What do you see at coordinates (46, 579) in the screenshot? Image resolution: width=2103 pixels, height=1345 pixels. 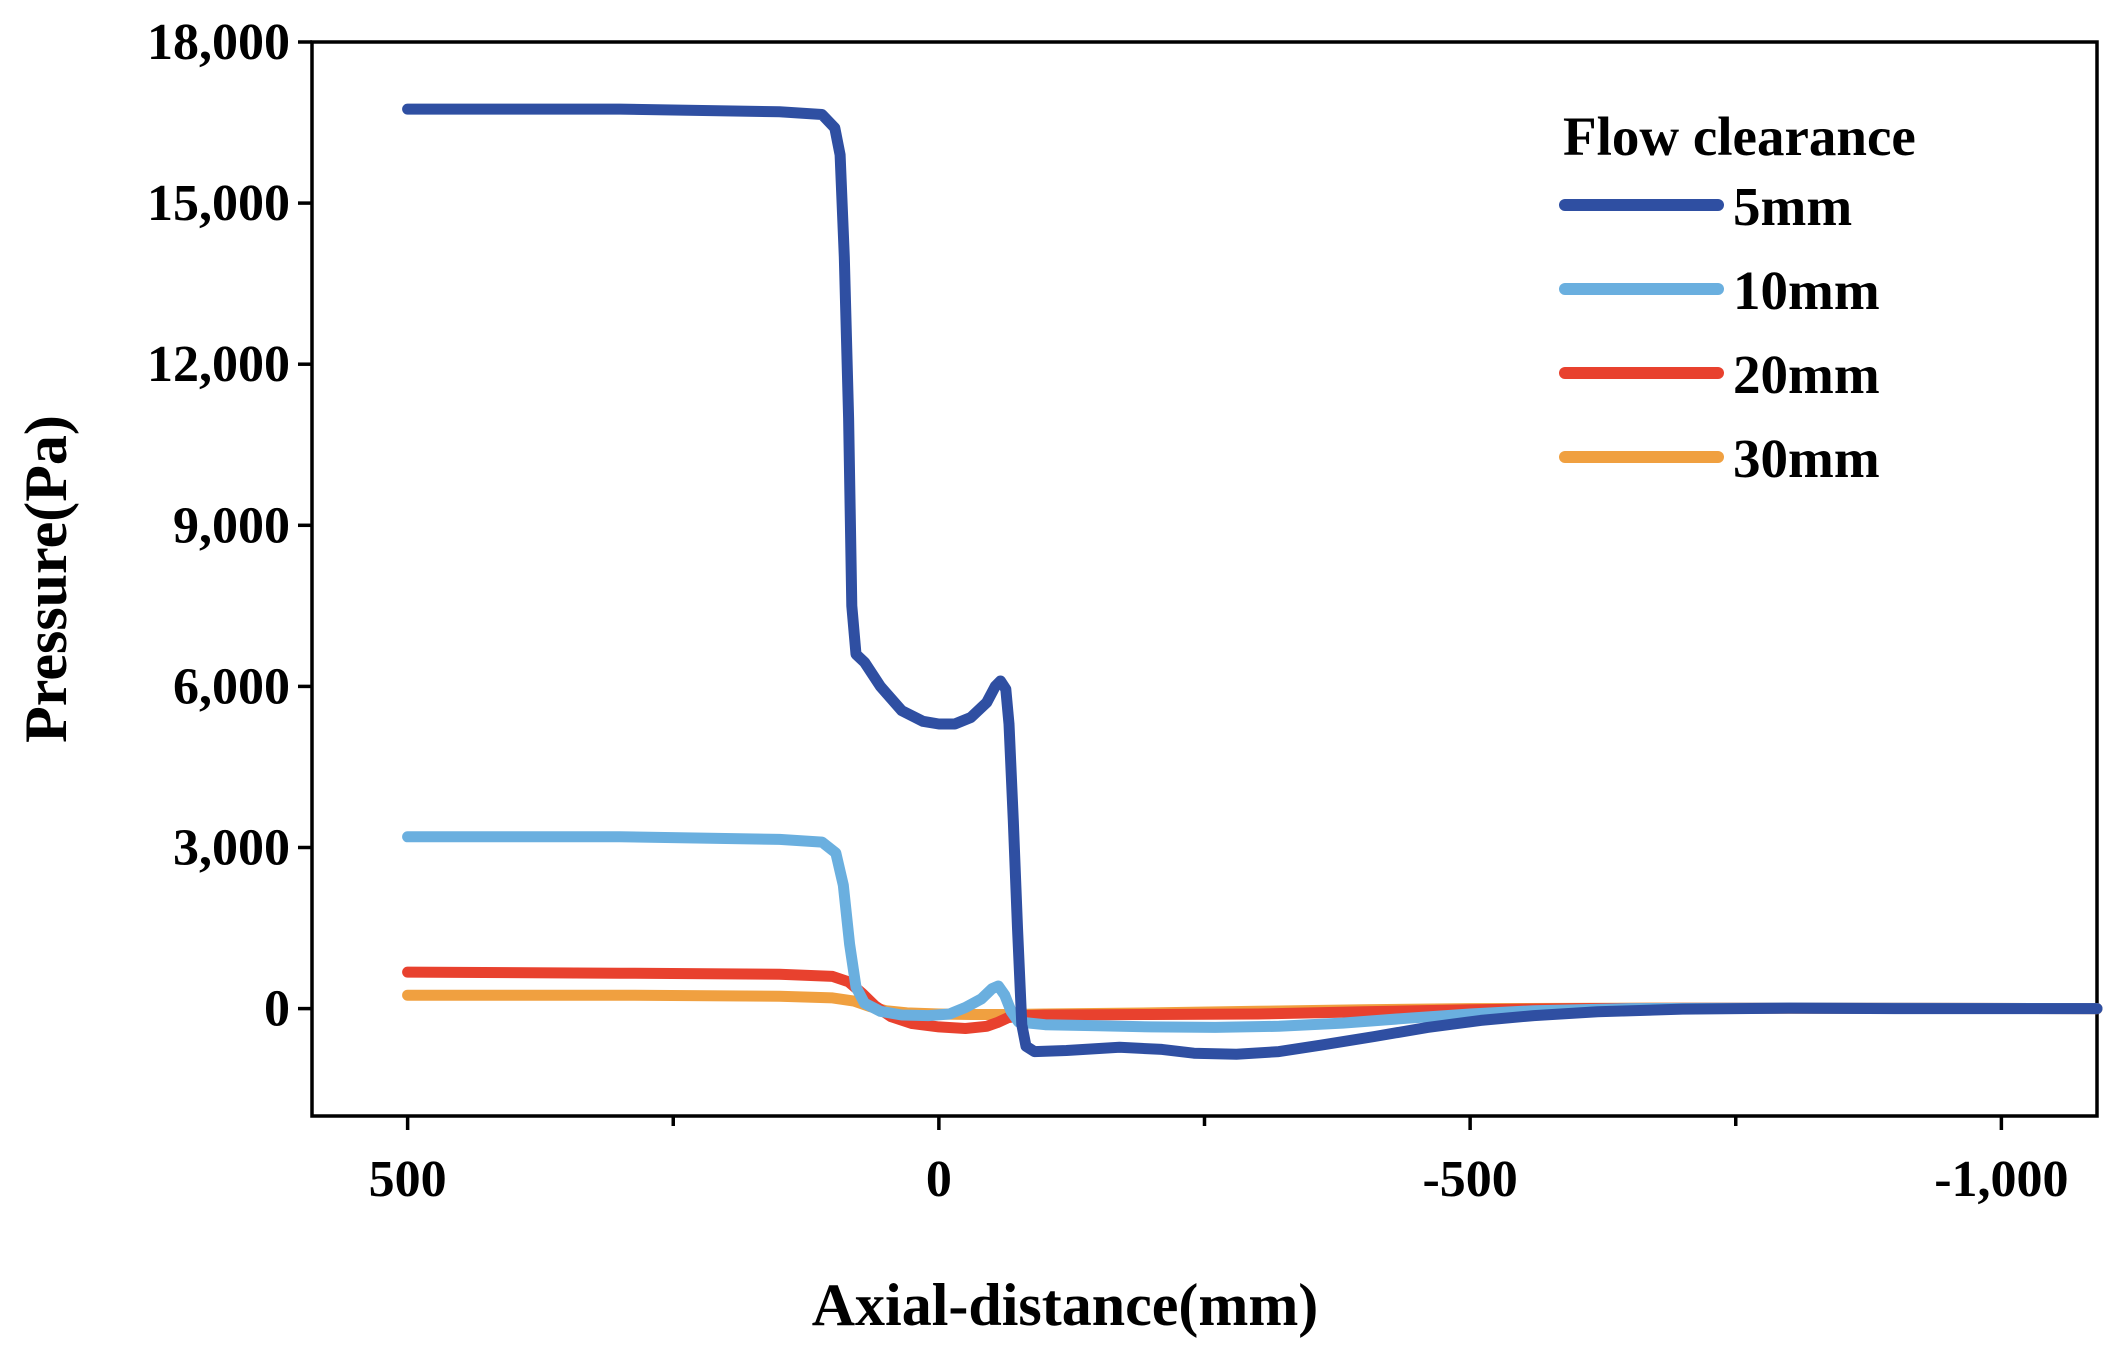 I see `y-axis-title: Pressure(Pa)` at bounding box center [46, 579].